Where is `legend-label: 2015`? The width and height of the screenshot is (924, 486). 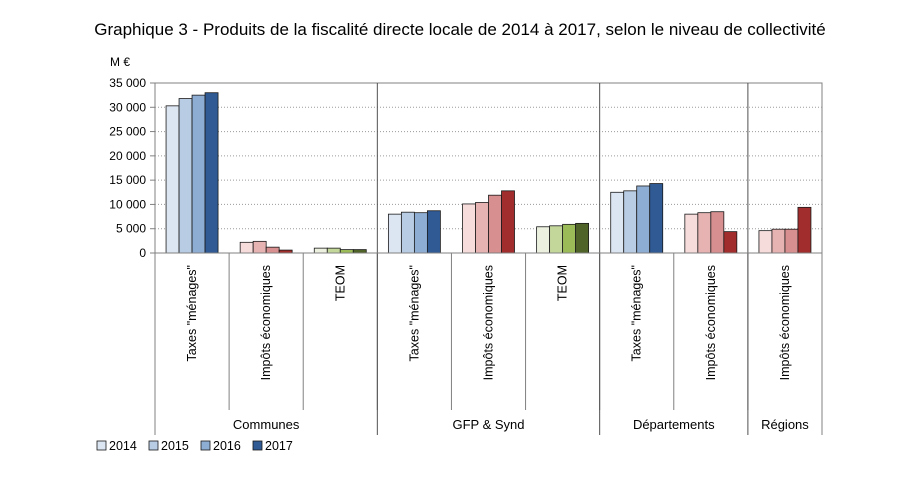
legend-label: 2015 is located at coordinates (175, 446).